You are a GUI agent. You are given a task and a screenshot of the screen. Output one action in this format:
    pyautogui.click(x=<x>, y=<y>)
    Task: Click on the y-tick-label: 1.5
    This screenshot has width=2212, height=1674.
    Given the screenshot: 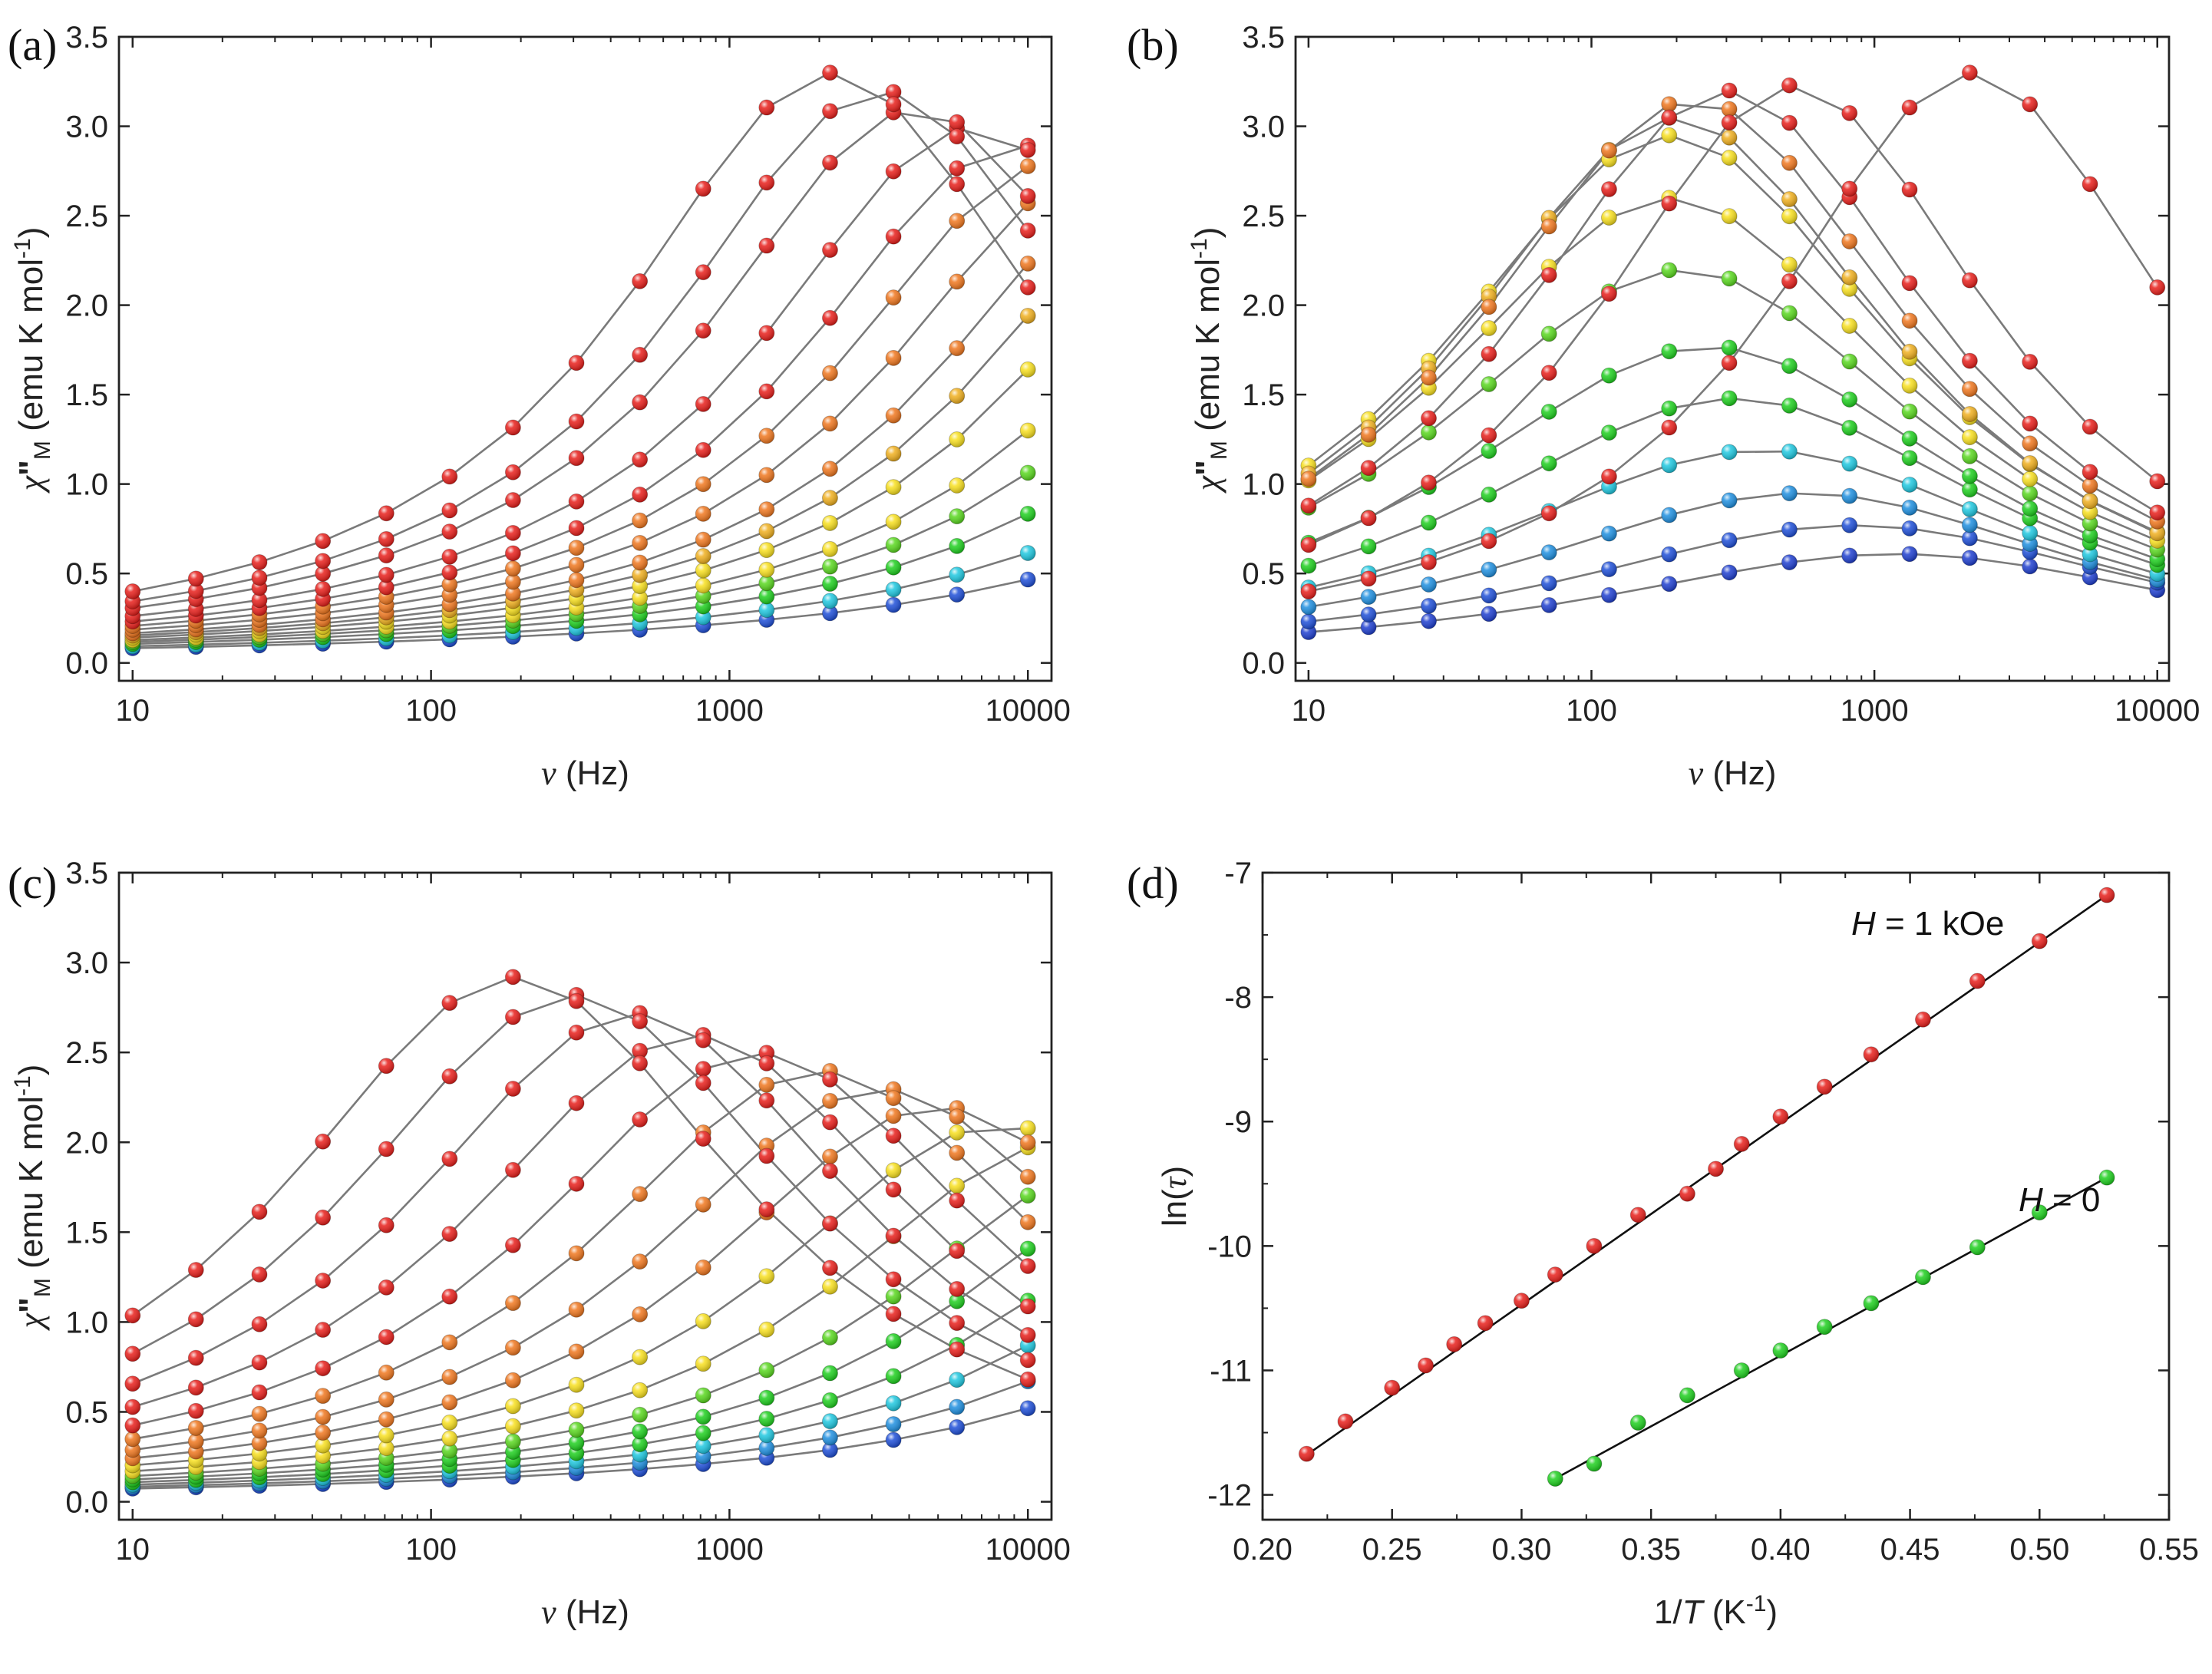 What is the action you would take?
    pyautogui.click(x=1263, y=395)
    